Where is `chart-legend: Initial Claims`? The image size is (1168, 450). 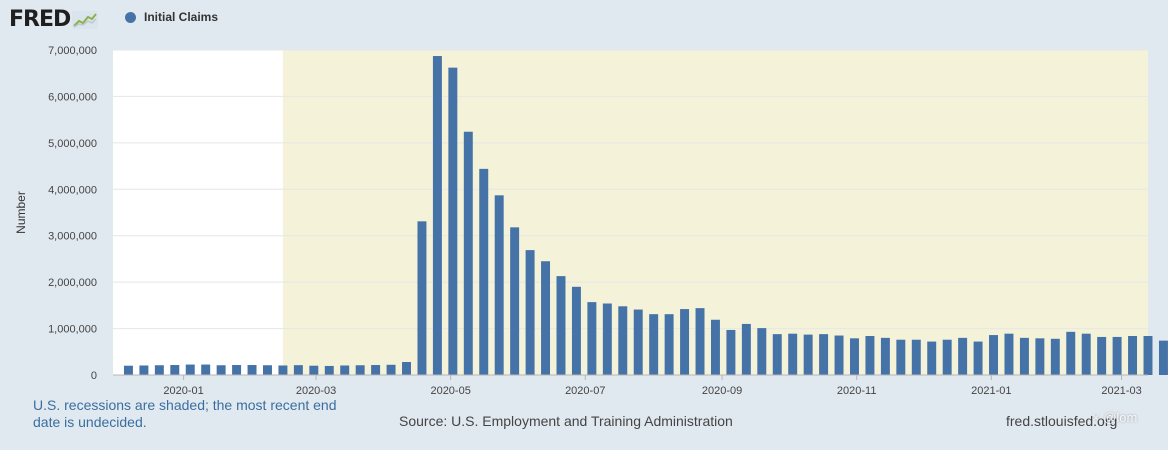 chart-legend: Initial Claims is located at coordinates (171, 17).